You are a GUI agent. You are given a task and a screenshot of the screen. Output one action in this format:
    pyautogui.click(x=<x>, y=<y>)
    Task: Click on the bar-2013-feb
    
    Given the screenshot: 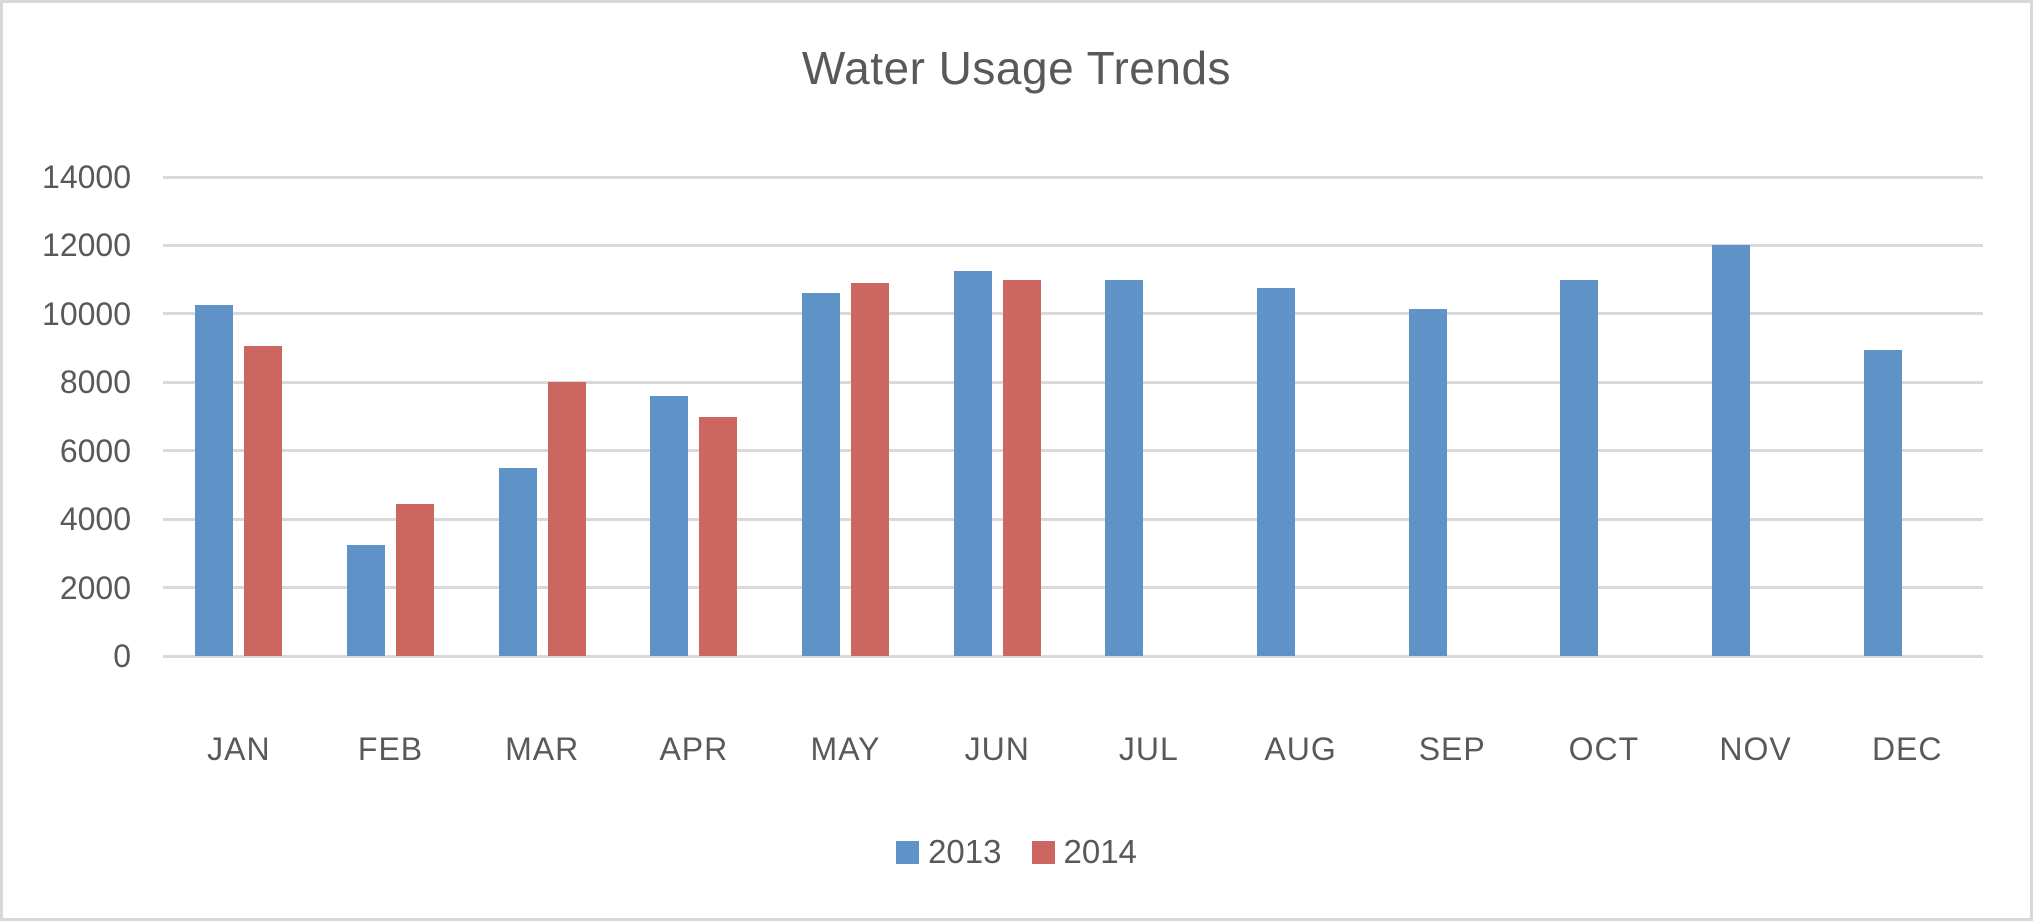 What is the action you would take?
    pyautogui.click(x=366, y=600)
    